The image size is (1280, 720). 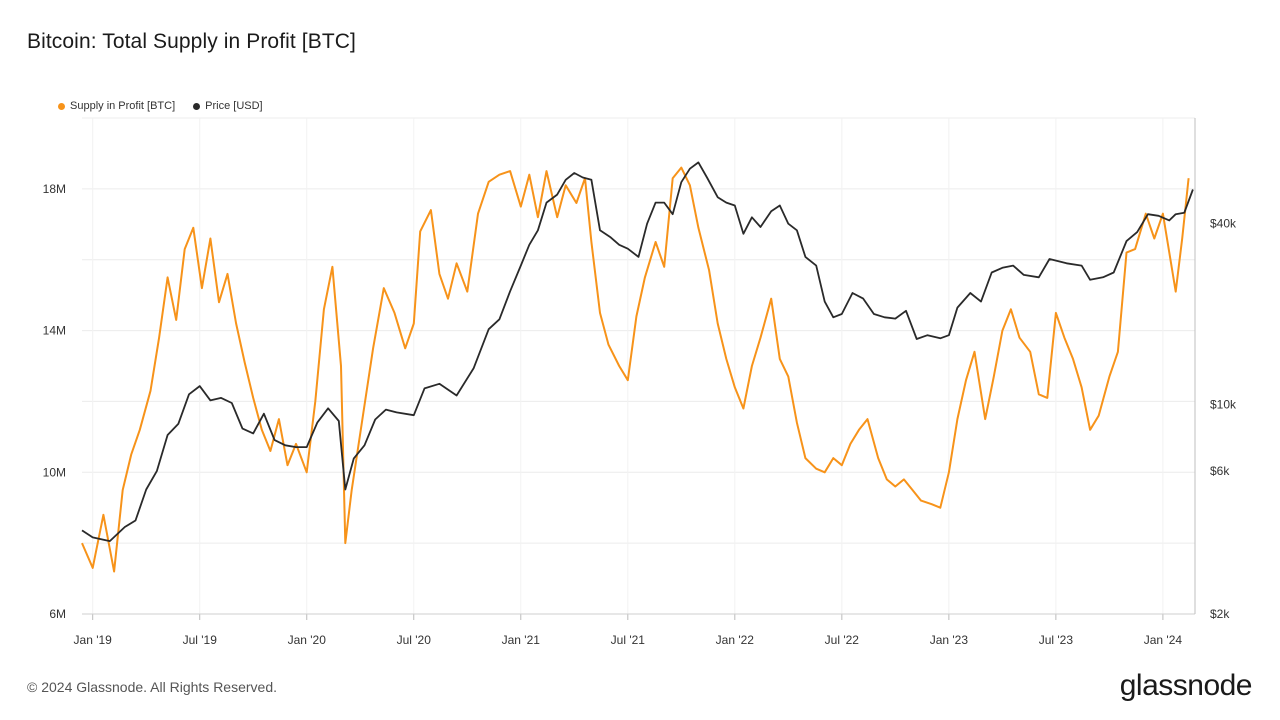 I want to click on x-tick-label: Jan '21, so click(x=521, y=640).